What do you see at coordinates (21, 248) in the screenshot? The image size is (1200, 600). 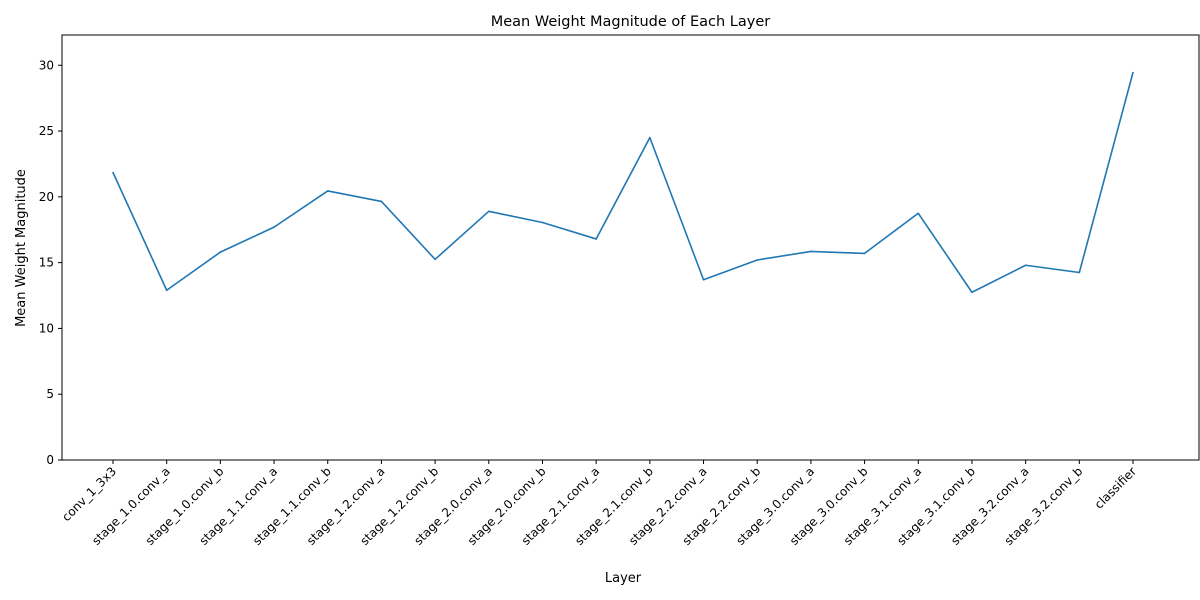 I see `y-axis-label: Mean Weight Magnitude` at bounding box center [21, 248].